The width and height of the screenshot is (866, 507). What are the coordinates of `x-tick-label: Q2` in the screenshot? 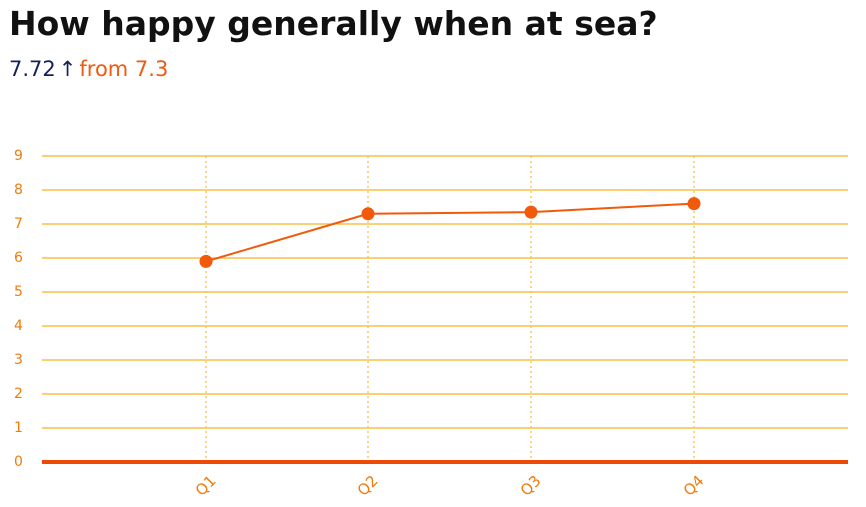 It's located at (368, 486).